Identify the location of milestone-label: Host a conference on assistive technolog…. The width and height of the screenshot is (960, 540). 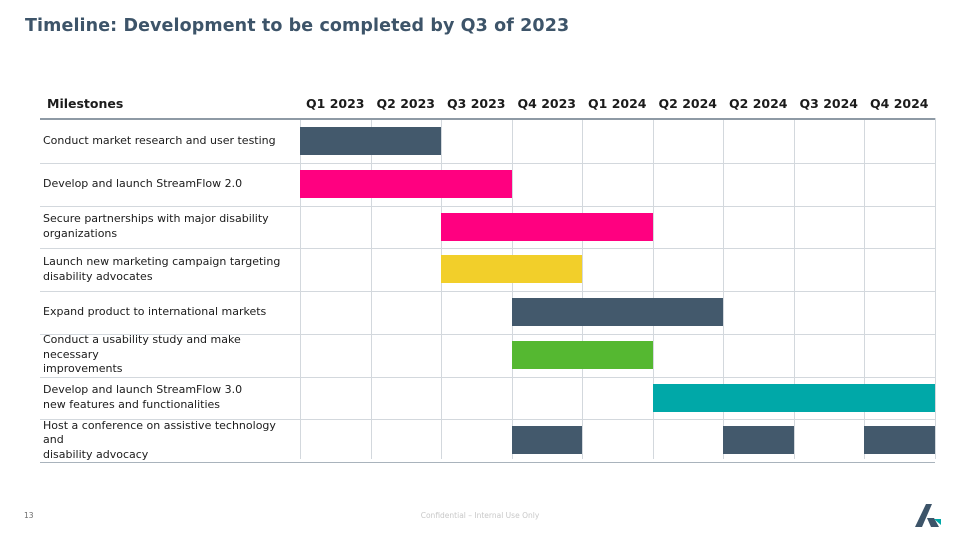
(159, 439).